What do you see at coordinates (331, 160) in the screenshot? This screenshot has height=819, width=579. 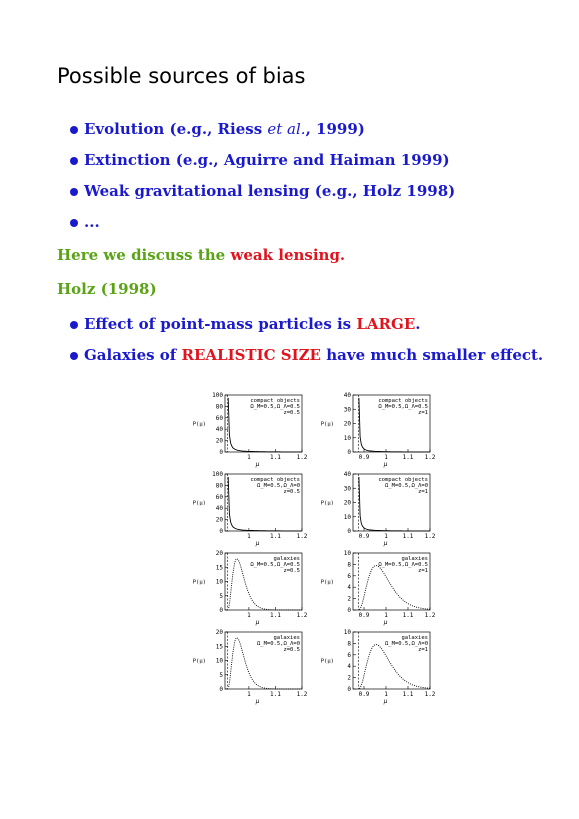 I see `item-text: , Aguirre and Haiman 1999)` at bounding box center [331, 160].